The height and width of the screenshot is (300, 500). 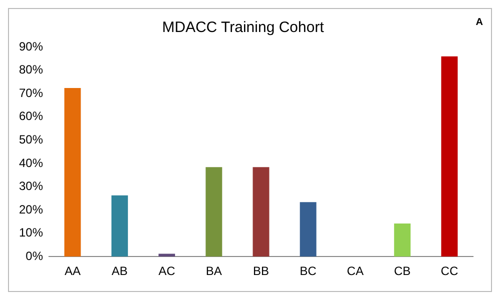 What do you see at coordinates (31, 46) in the screenshot?
I see `y-tick-label: 90%` at bounding box center [31, 46].